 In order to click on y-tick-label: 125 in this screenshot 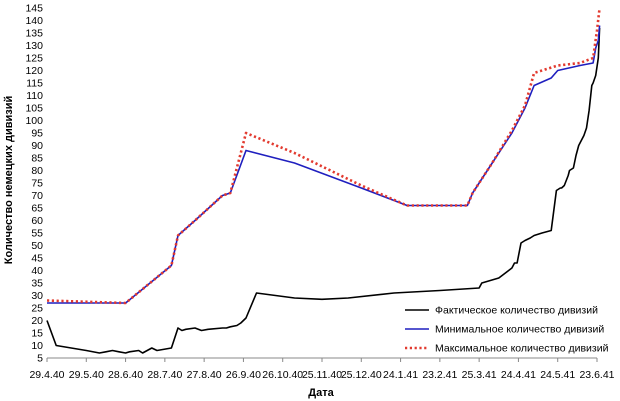, I will do `click(34, 59)`.